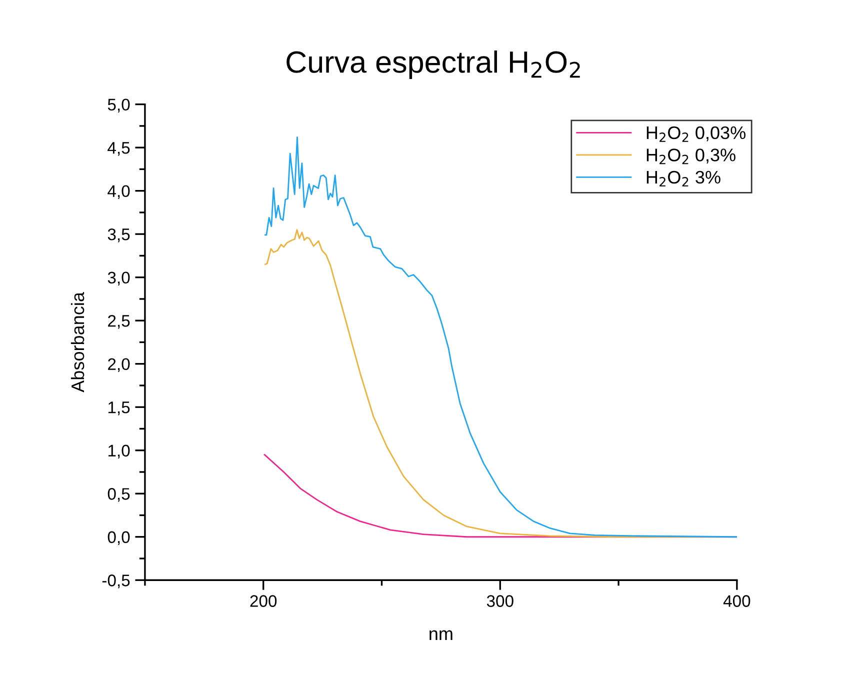 The width and height of the screenshot is (868, 673). What do you see at coordinates (119, 192) in the screenshot?
I see `y-tick-label: 4,0` at bounding box center [119, 192].